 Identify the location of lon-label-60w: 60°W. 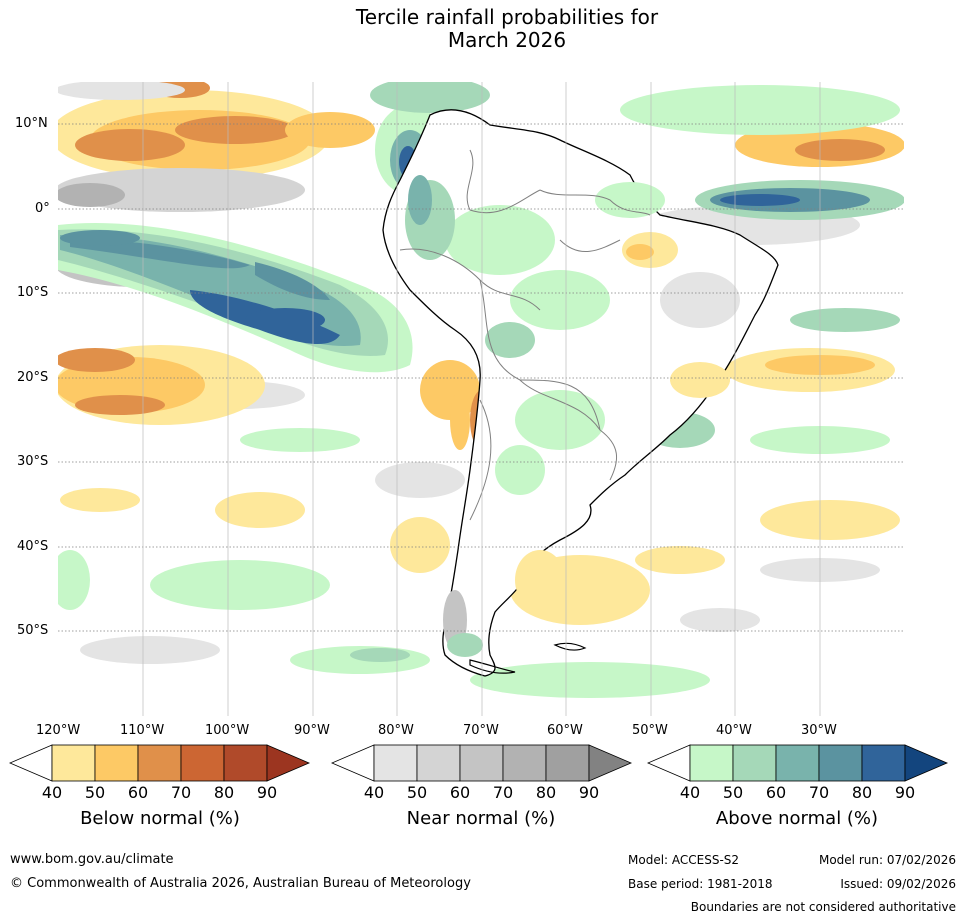
(565, 730).